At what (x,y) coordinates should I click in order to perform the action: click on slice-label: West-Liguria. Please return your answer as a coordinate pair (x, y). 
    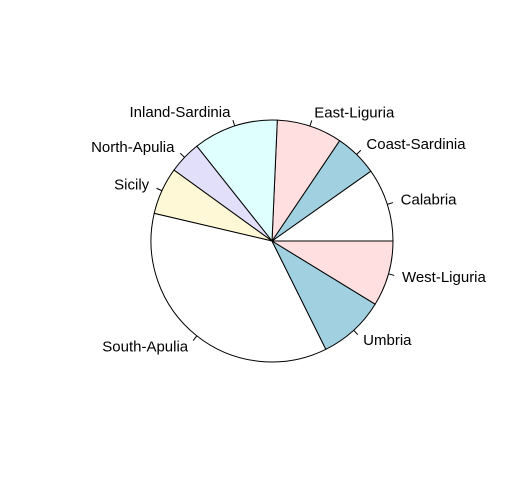
    Looking at the image, I should click on (444, 277).